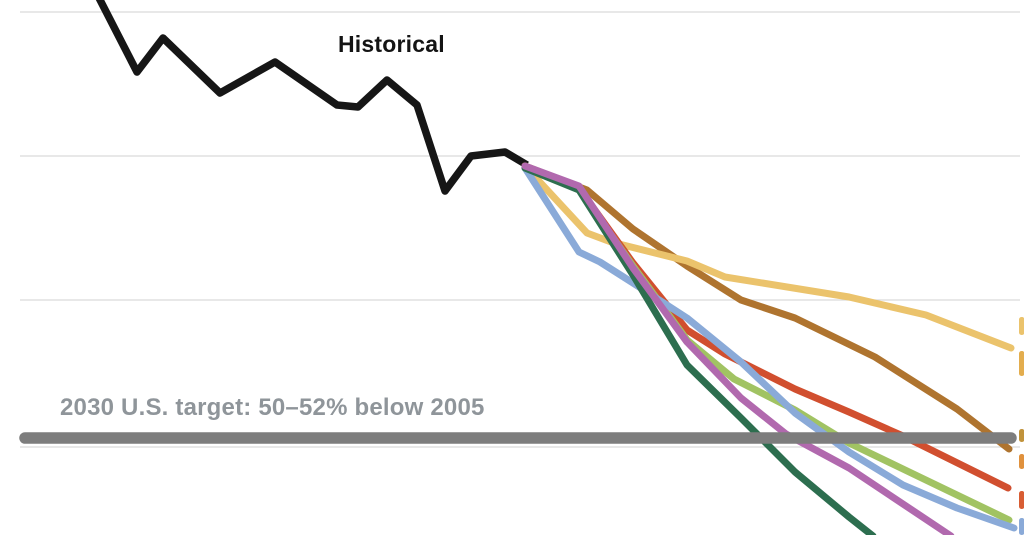 The height and width of the screenshot is (535, 1024). Describe the element at coordinates (391, 44) in the screenshot. I see `historical-line-label: Historical` at that location.